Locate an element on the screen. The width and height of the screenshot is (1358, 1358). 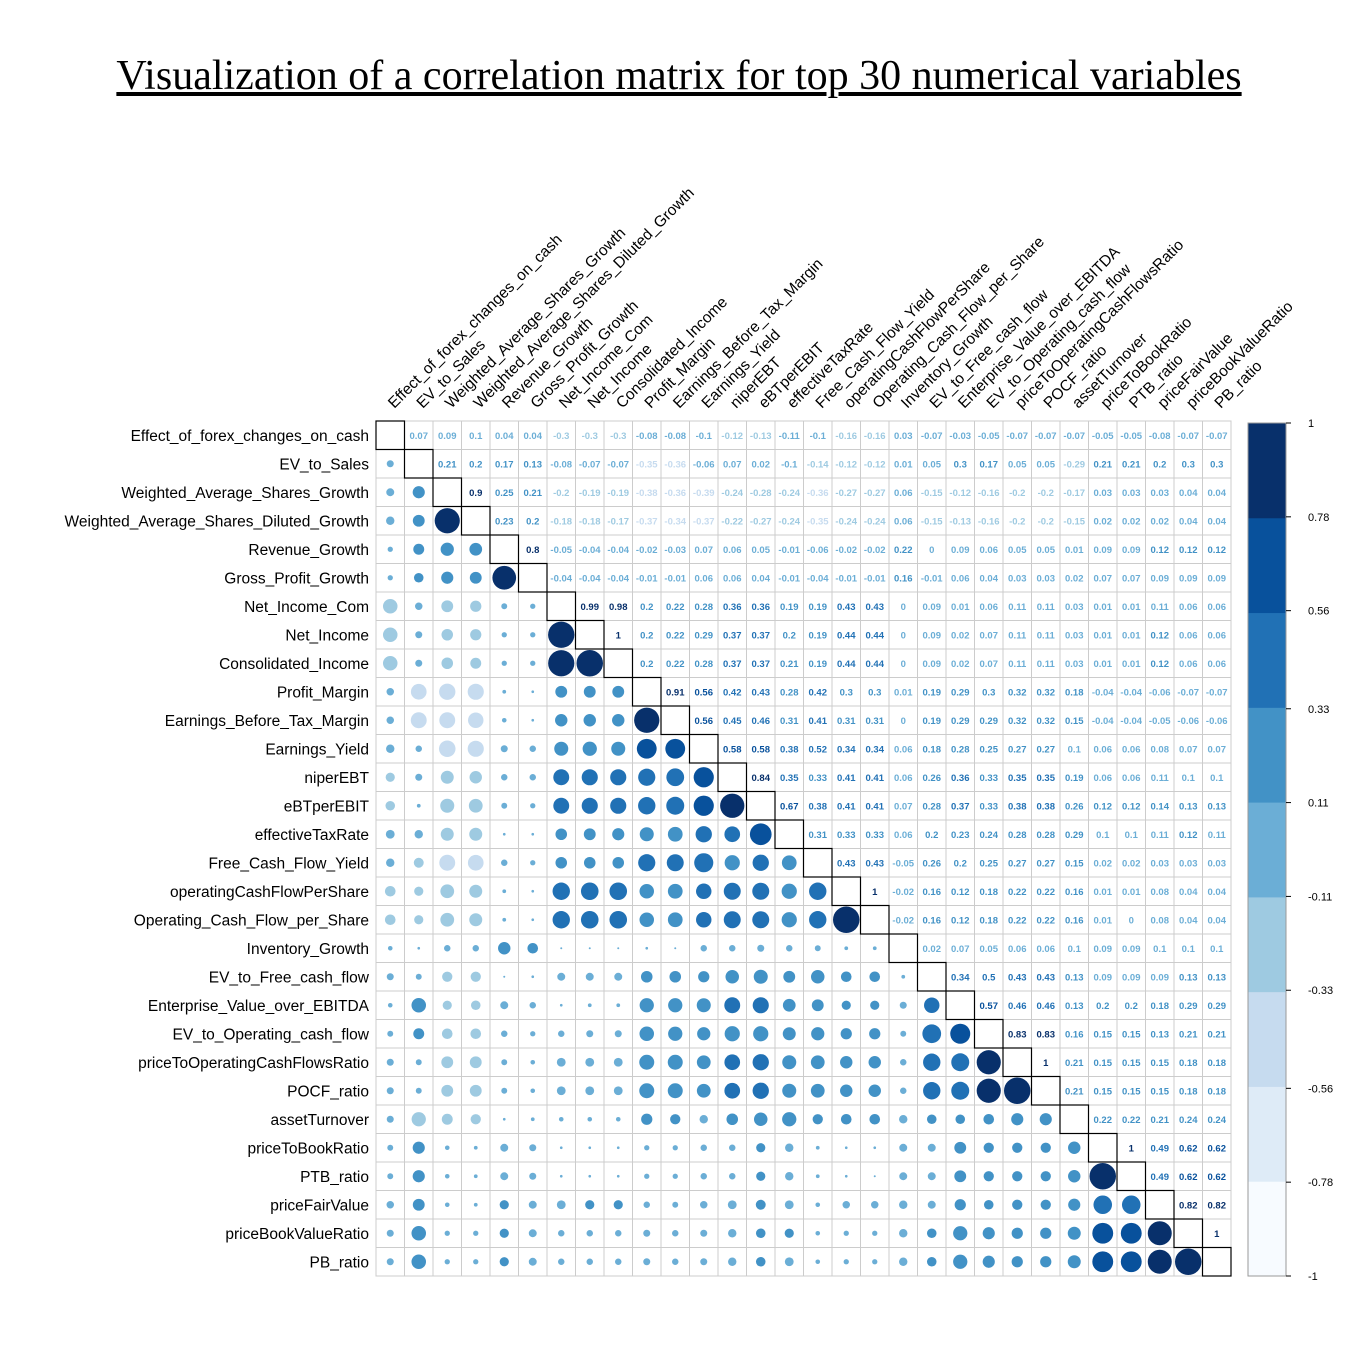
cell-value: 0.08 is located at coordinates (1160, 892).